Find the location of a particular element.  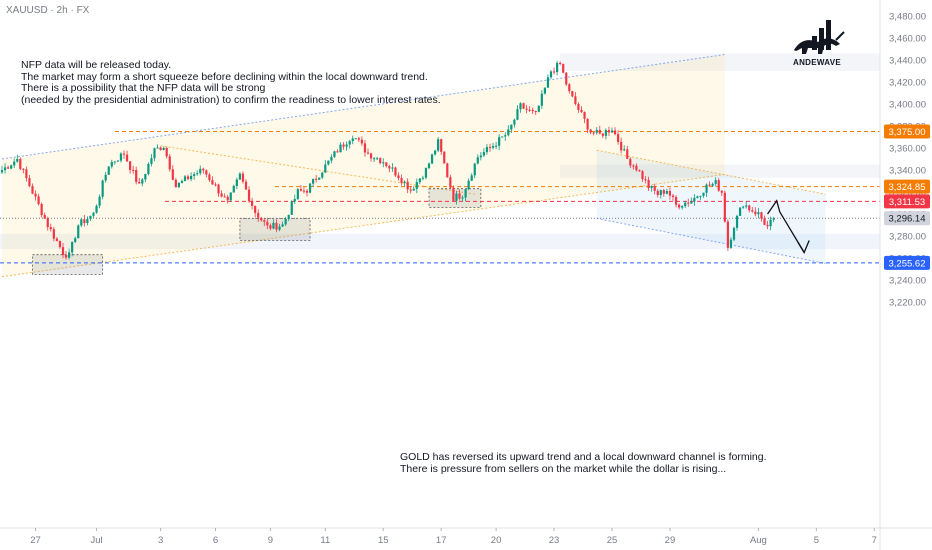

x-axis-tick-label: 29 is located at coordinates (670, 540).